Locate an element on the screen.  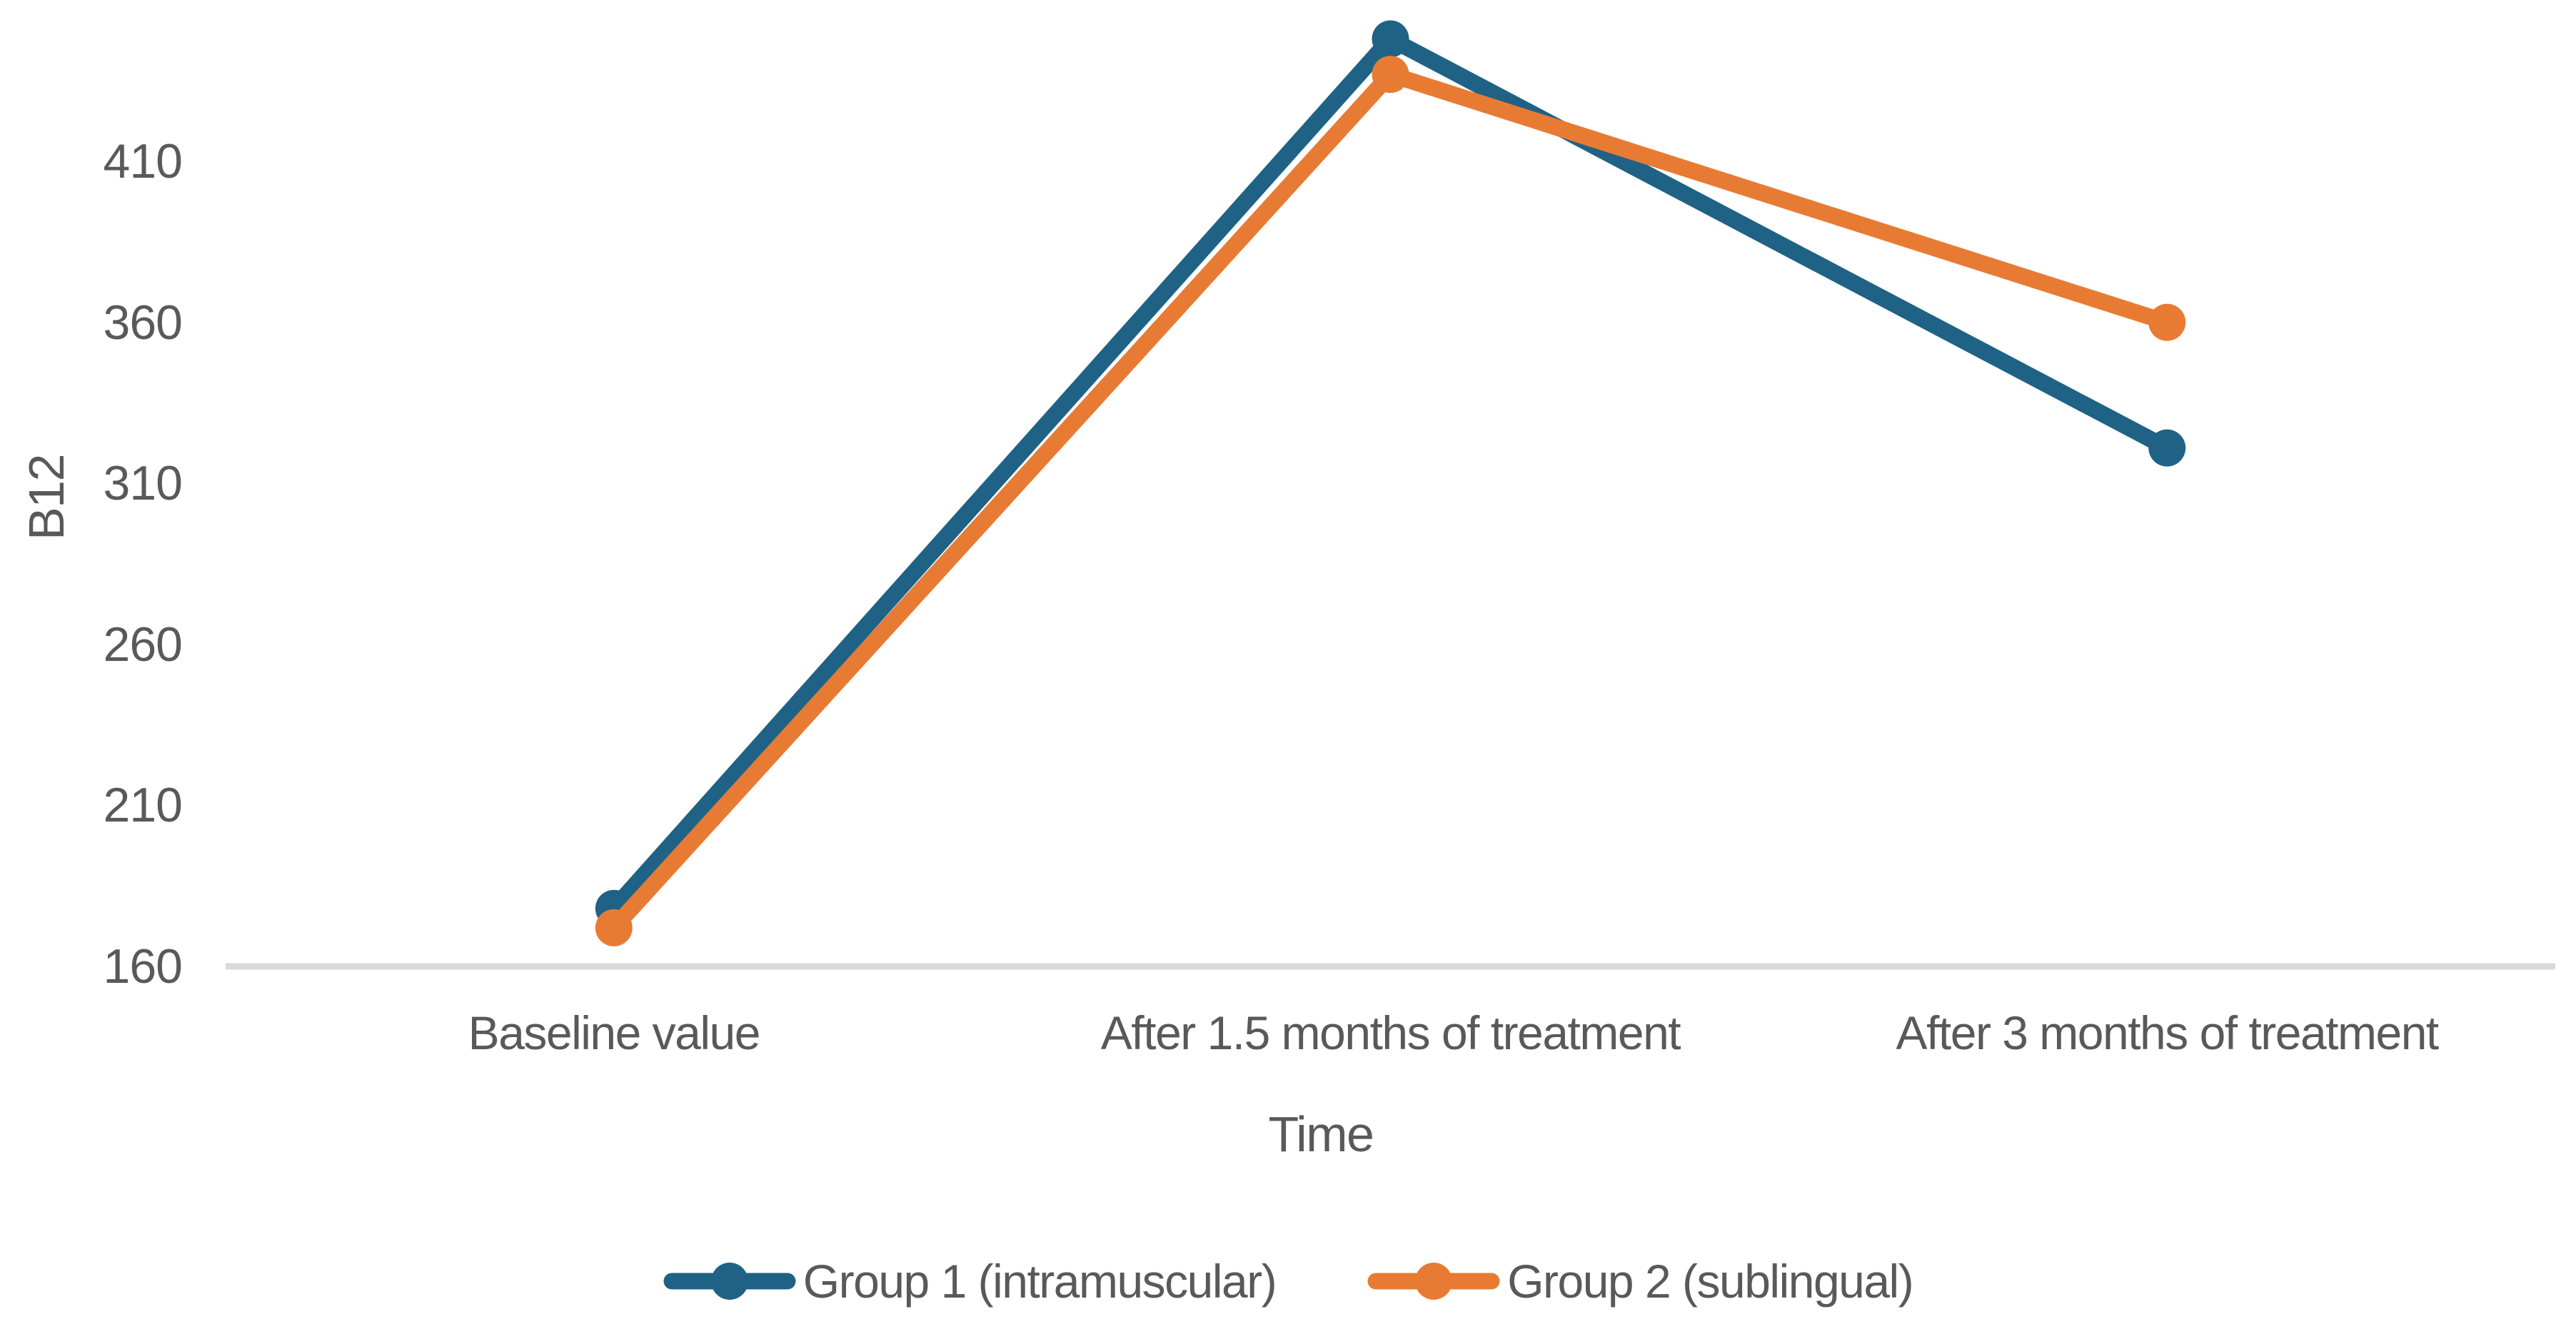
x-category-label: Baseline value is located at coordinates (614, 1032).